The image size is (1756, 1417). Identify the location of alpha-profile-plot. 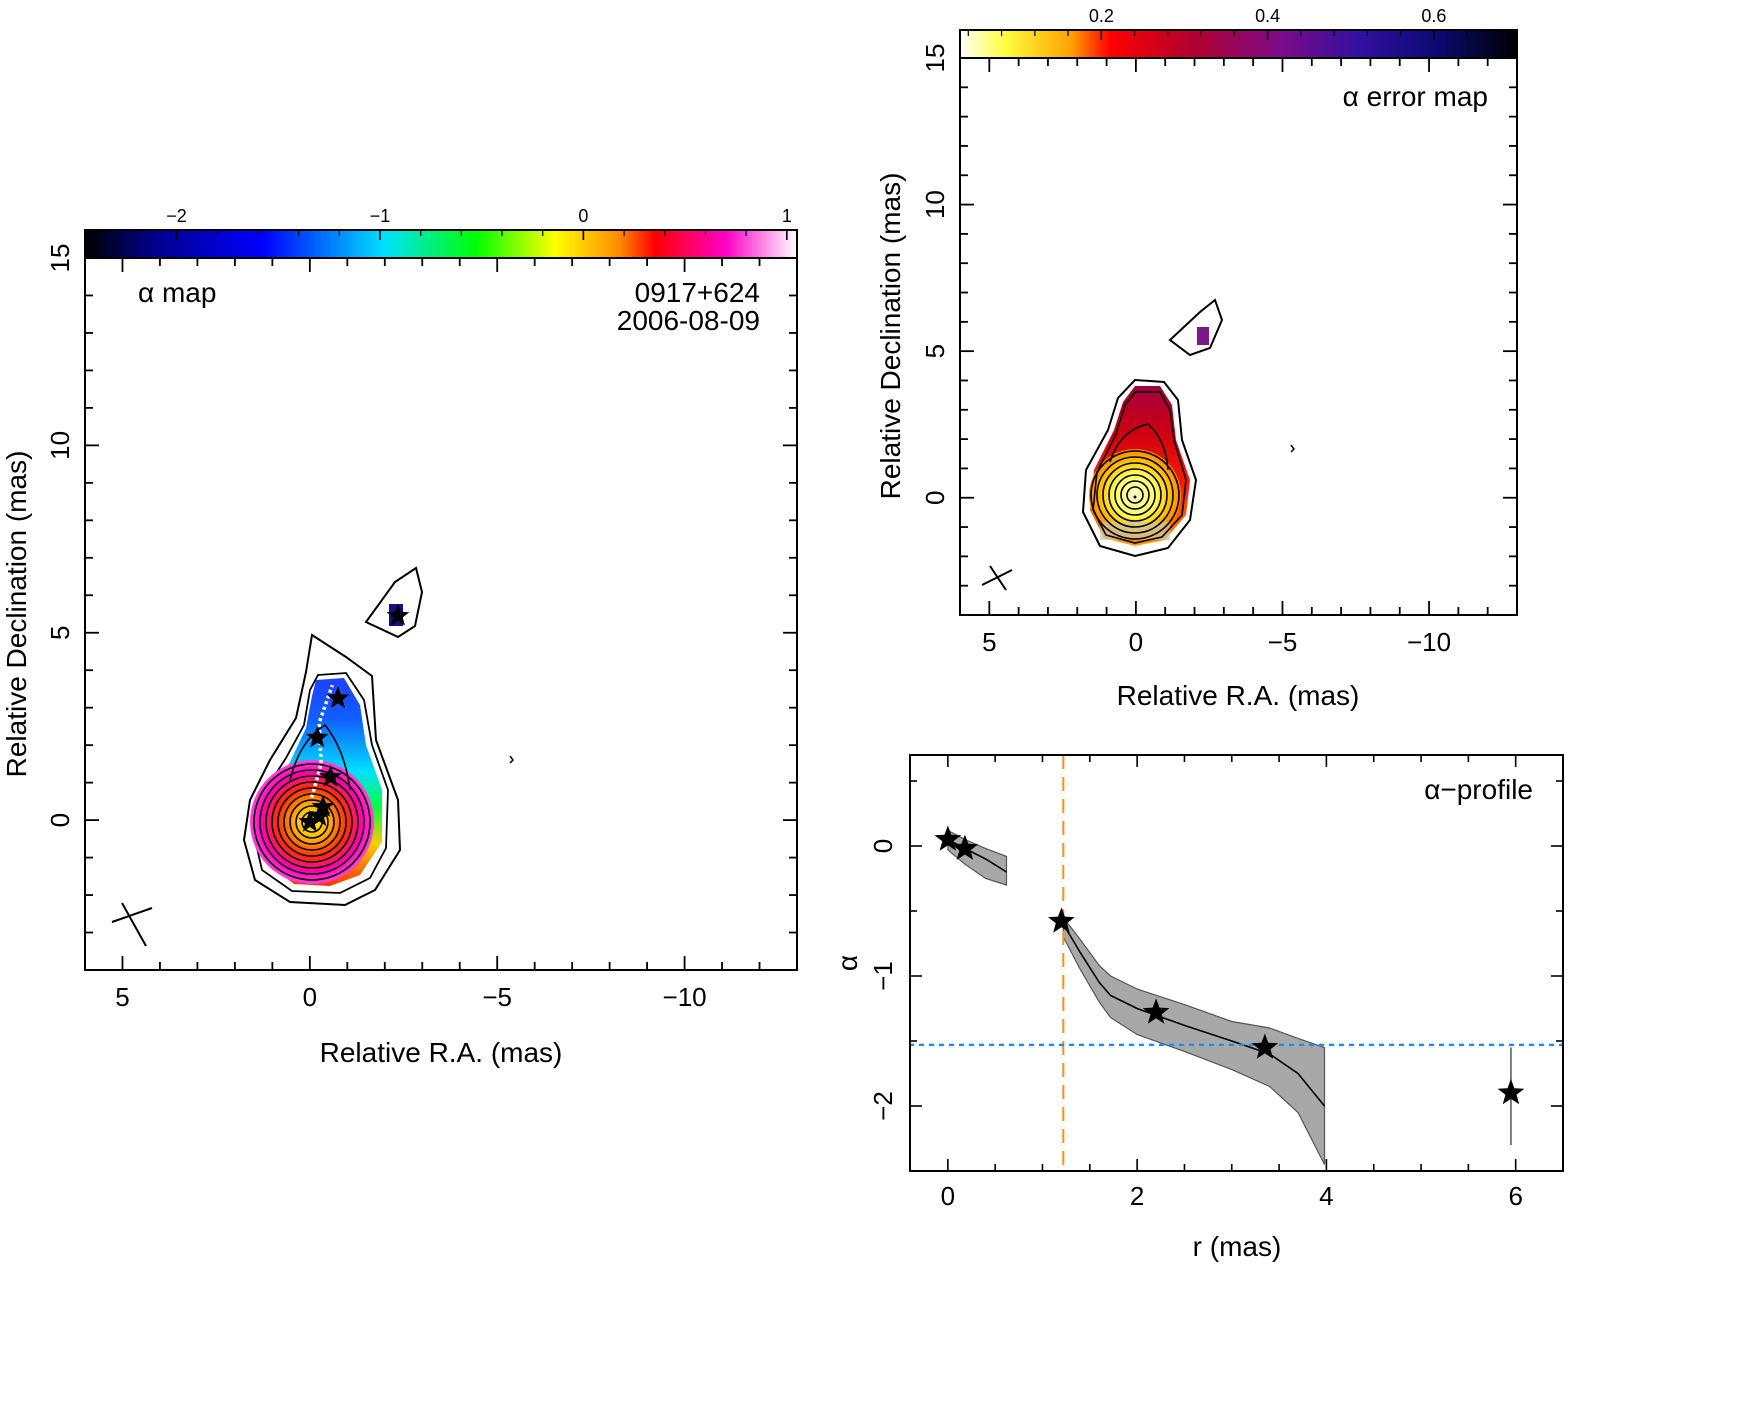
(1236, 963).